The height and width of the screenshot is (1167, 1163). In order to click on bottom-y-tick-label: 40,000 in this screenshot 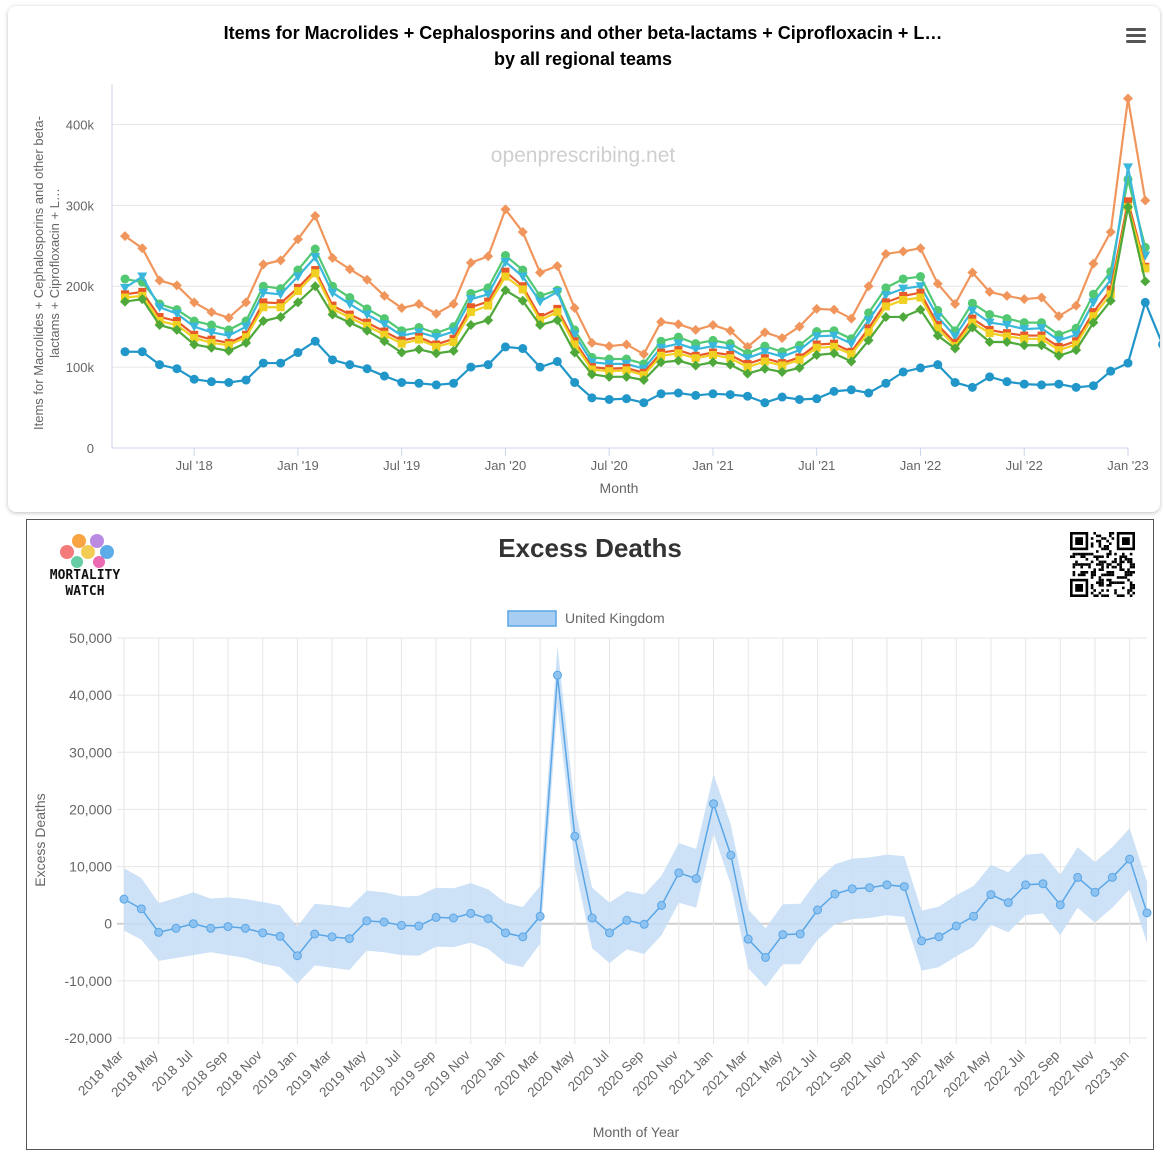, I will do `click(90, 695)`.